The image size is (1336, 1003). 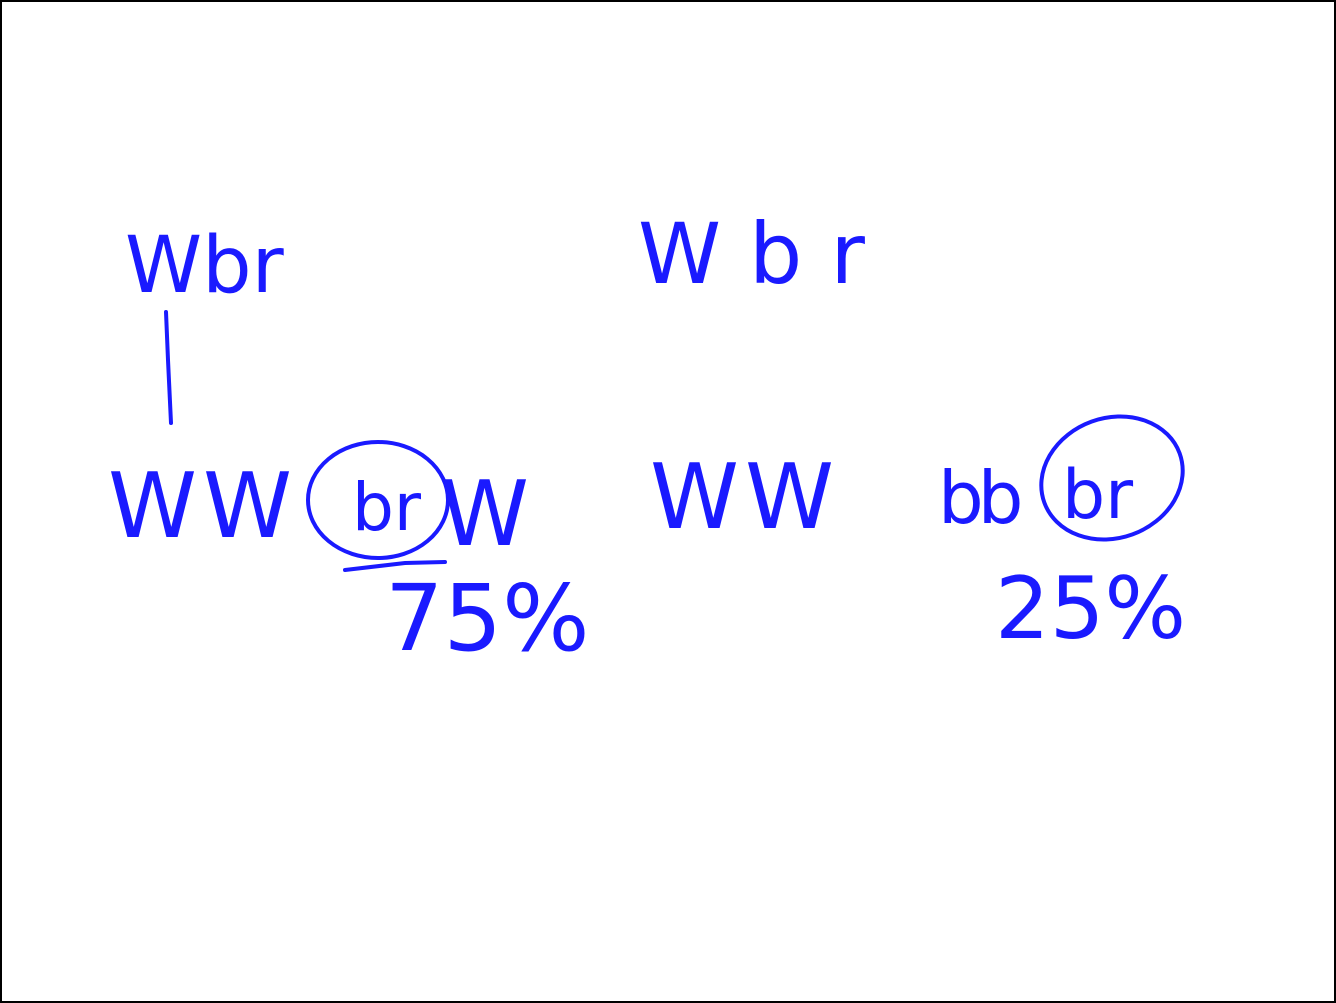 I want to click on note: 75%, so click(x=487, y=618).